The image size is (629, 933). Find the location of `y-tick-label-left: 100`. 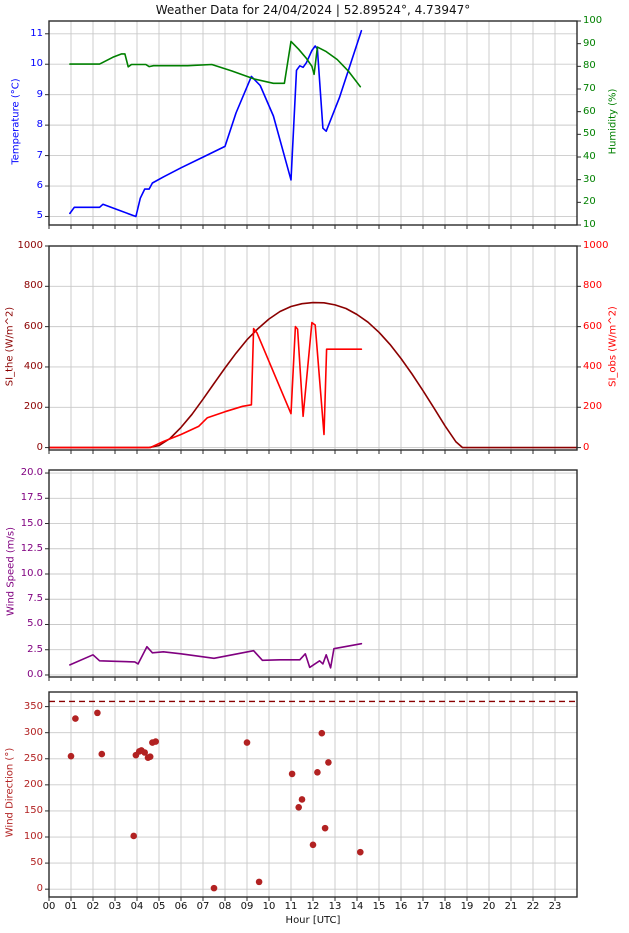

y-tick-label-left: 100 is located at coordinates (33, 836).